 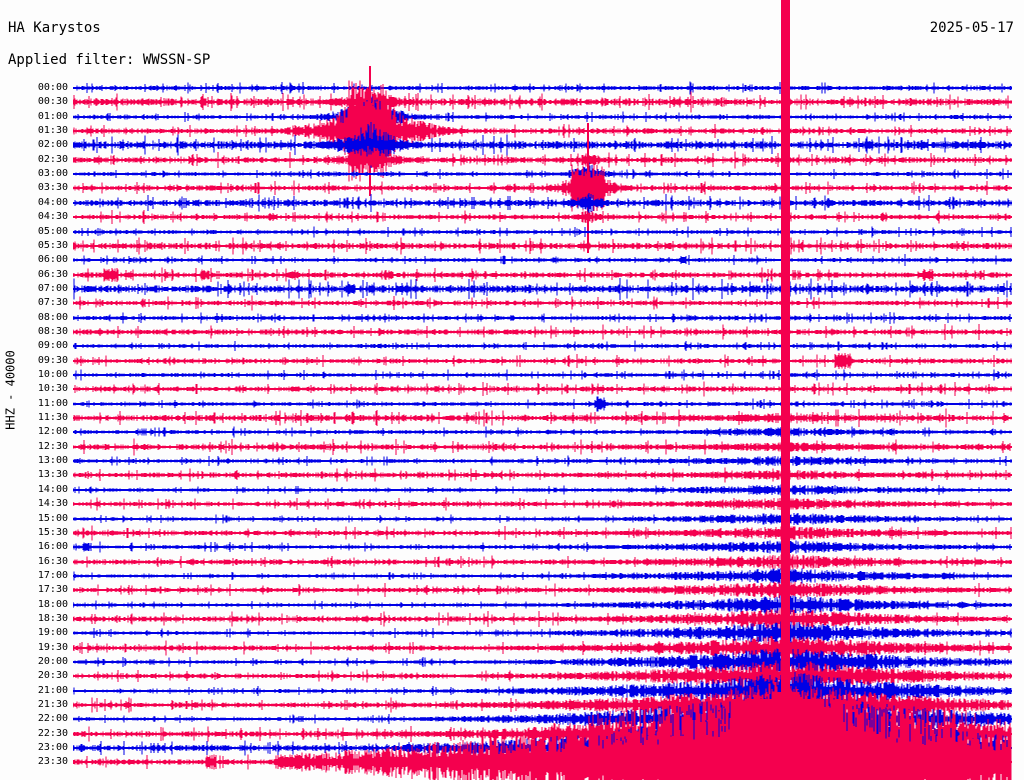 What do you see at coordinates (52, 547) in the screenshot?
I see `row-time-label: 16:00` at bounding box center [52, 547].